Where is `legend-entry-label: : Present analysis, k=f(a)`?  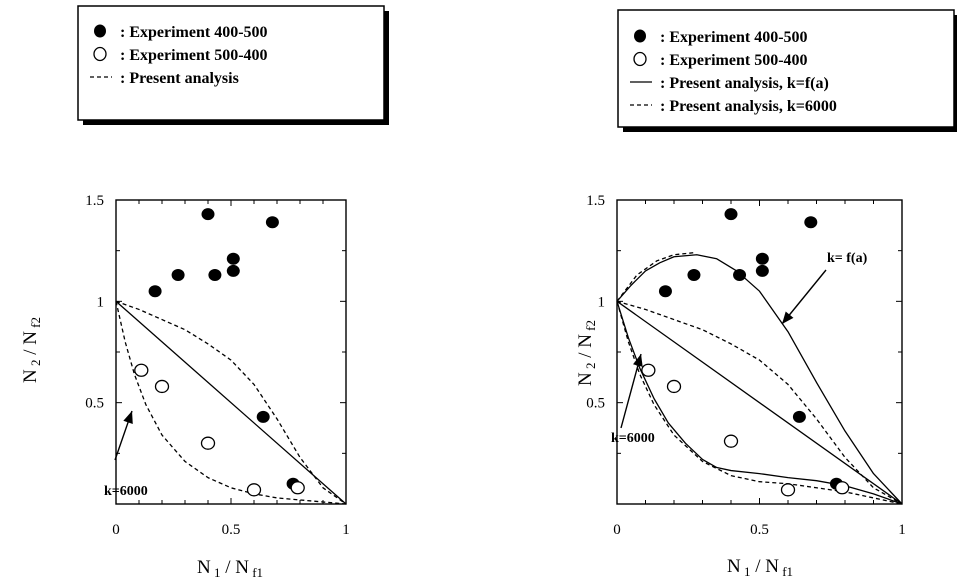
legend-entry-label: : Present analysis, k=f(a) is located at coordinates (744, 83).